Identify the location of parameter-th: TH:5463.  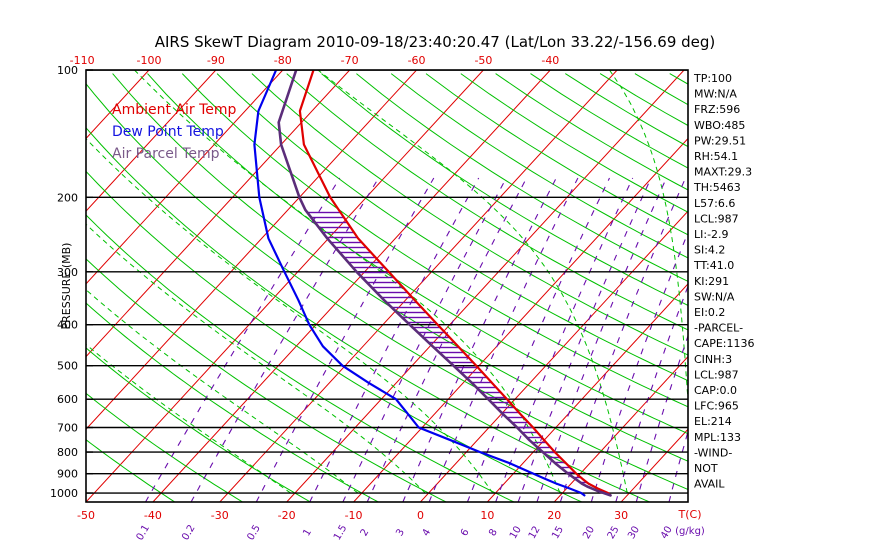
(717, 187).